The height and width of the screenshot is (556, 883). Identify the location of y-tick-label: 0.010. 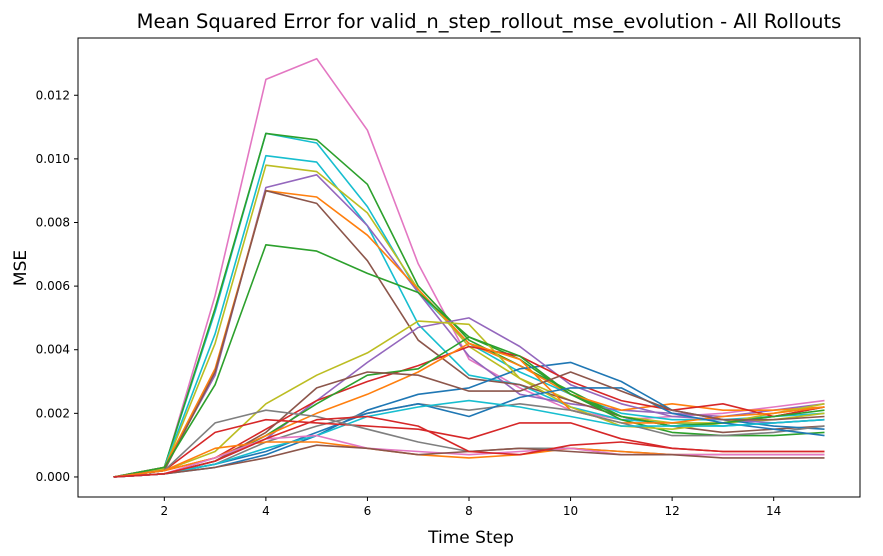
(53, 159).